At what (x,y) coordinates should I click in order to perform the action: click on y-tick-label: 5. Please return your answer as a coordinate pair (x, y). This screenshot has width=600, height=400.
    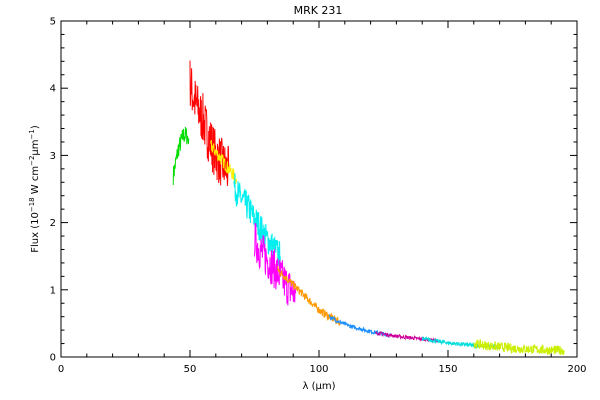
    Looking at the image, I should click on (53, 22).